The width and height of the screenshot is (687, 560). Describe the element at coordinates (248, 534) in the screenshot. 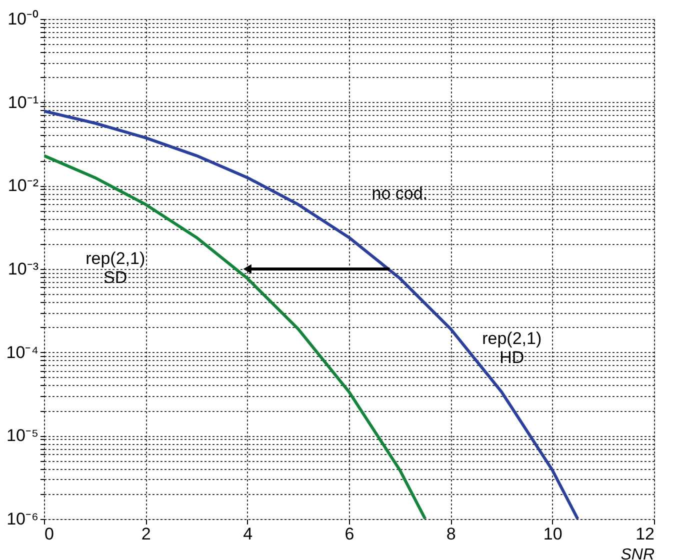

I see `x-tick-label: 4` at that location.